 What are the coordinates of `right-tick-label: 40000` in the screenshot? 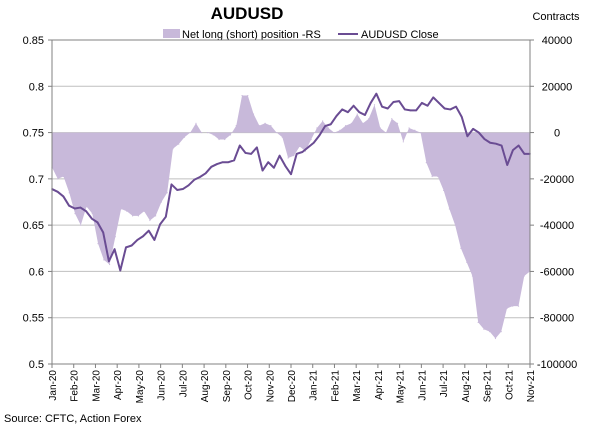 It's located at (557, 41).